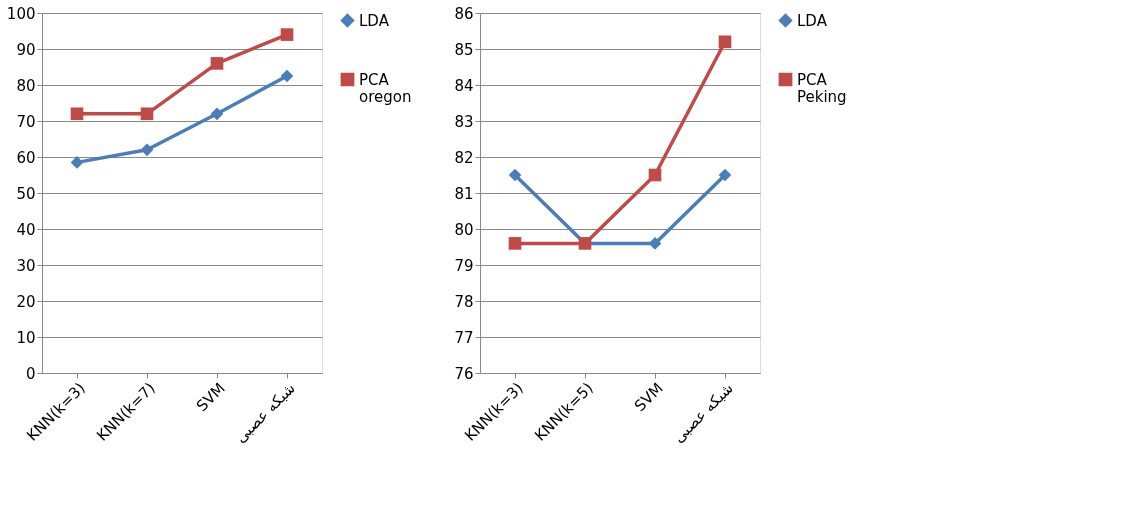  I want to click on y-tick-label: 50, so click(26, 193).